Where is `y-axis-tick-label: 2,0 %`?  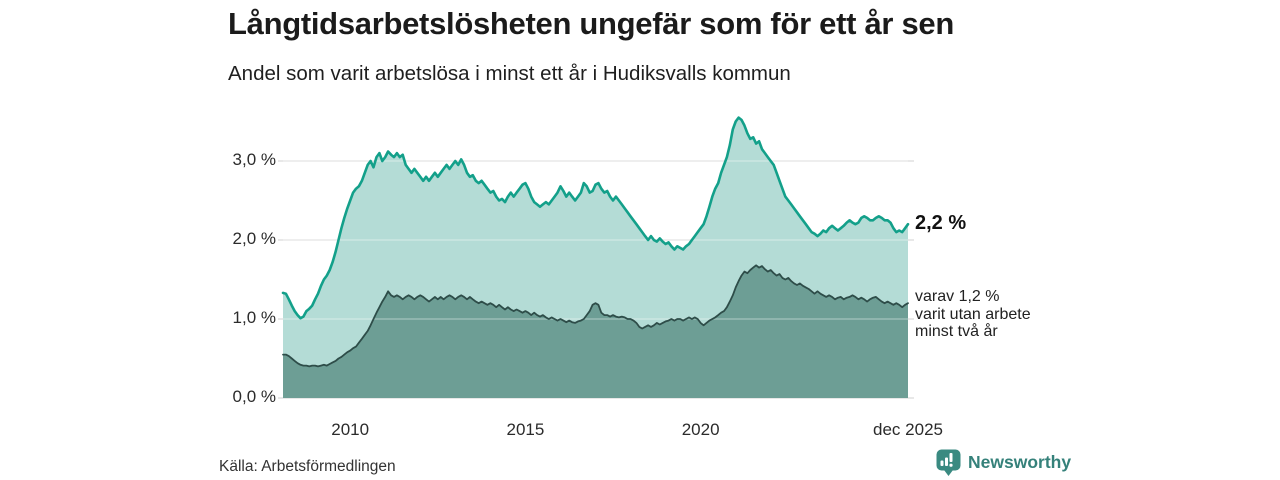
y-axis-tick-label: 2,0 % is located at coordinates (254, 238).